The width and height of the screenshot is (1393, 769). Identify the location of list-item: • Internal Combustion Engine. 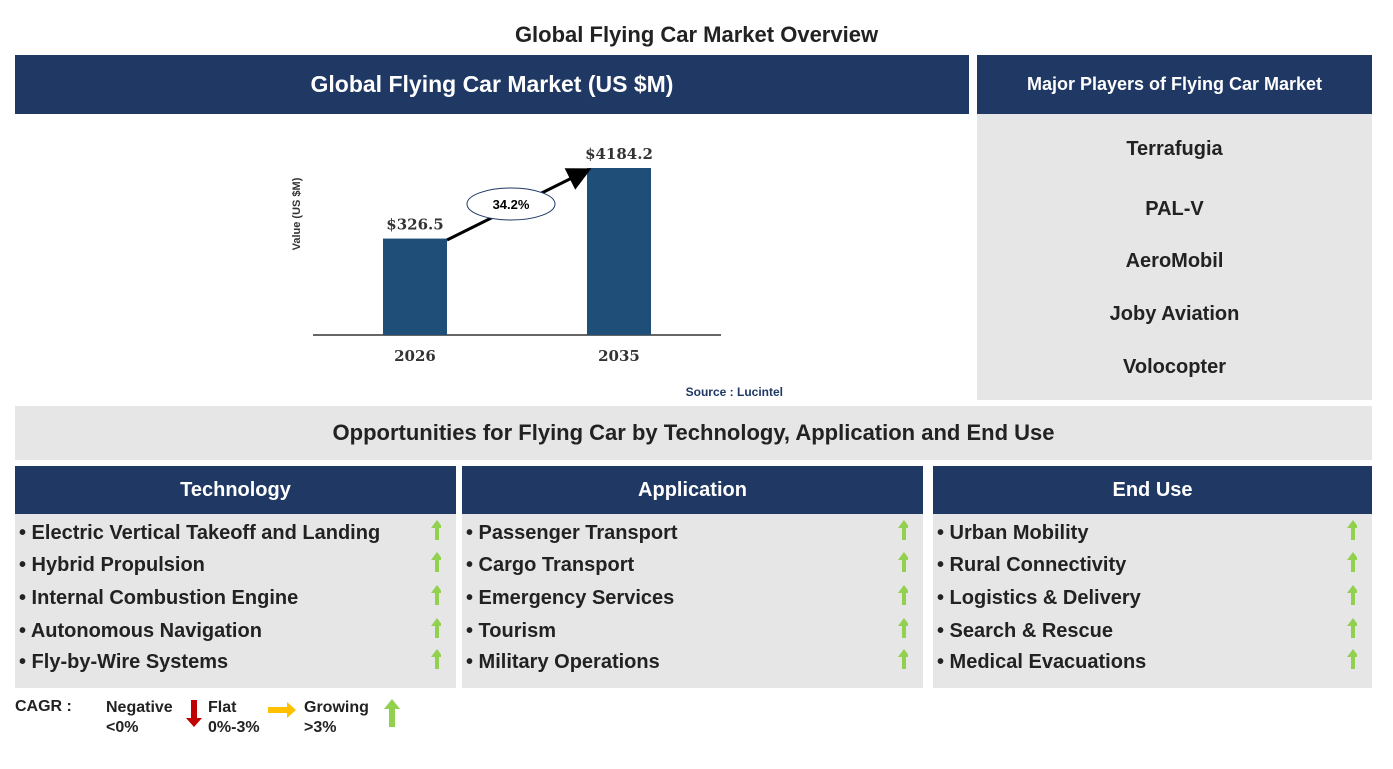
(159, 598).